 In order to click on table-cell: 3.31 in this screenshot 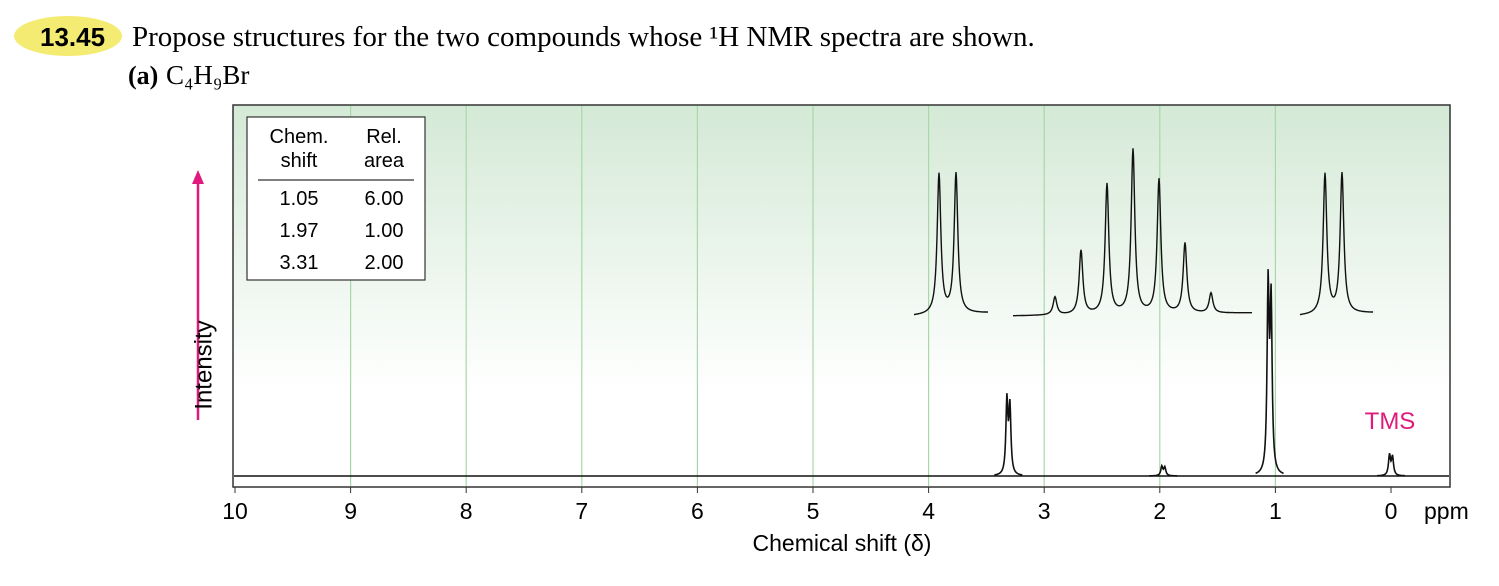, I will do `click(299, 263)`.